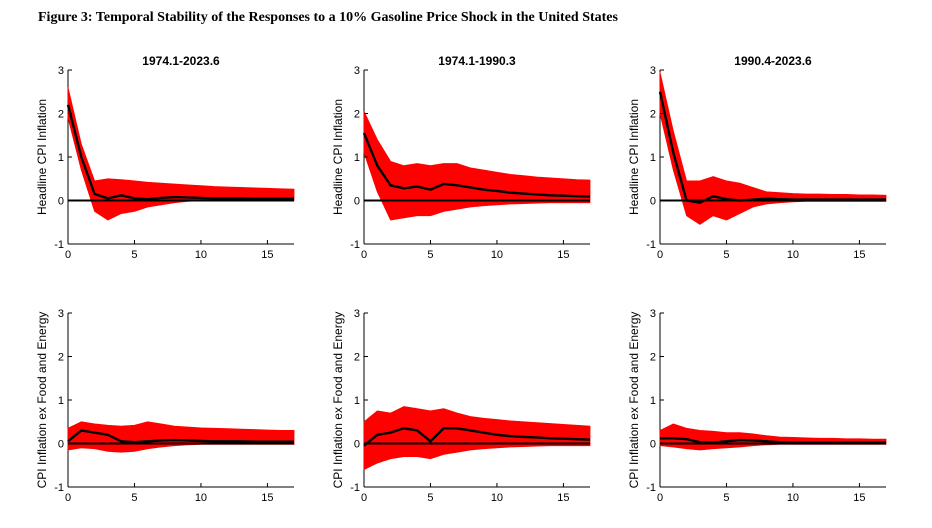 The width and height of the screenshot is (932, 528). Describe the element at coordinates (181, 61) in the screenshot. I see `panel-title: 1974.1-2023.6` at that location.